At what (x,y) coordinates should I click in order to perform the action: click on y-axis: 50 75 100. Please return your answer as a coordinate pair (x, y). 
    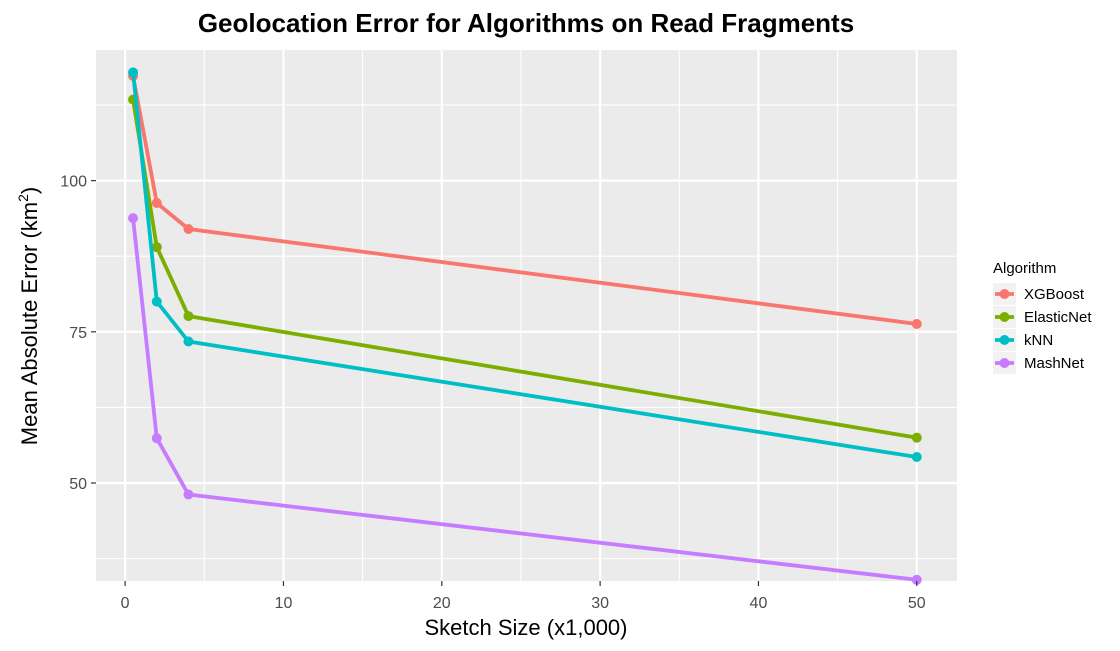
    Looking at the image, I should click on (78, 333).